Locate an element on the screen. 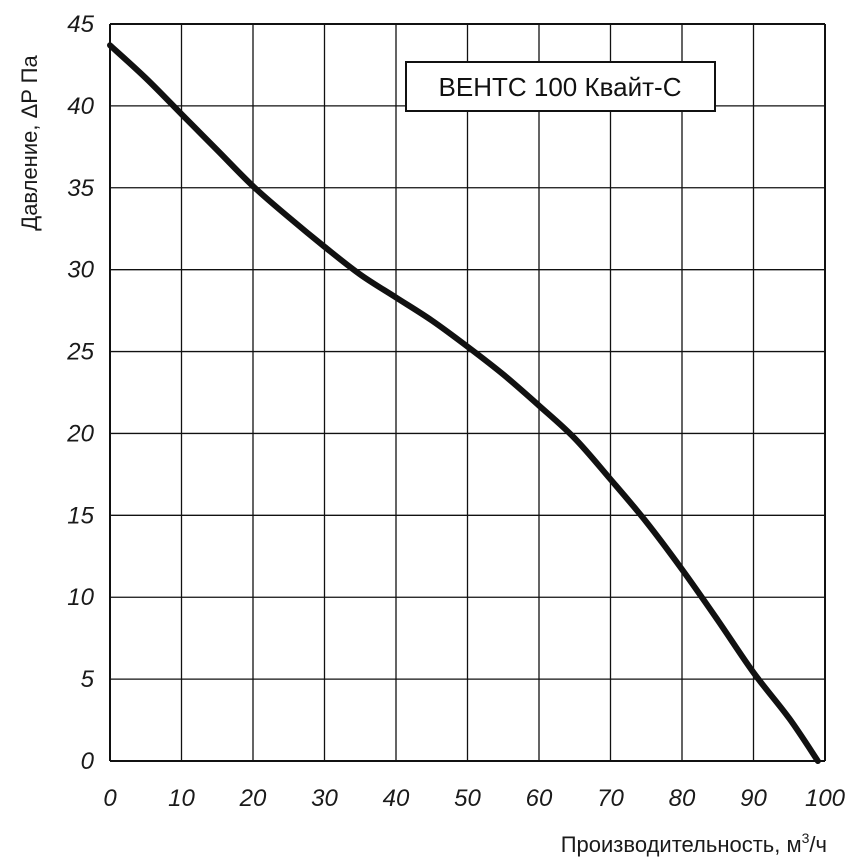 This screenshot has height=865, width=856. y-tick-label: 10 is located at coordinates (80, 597).